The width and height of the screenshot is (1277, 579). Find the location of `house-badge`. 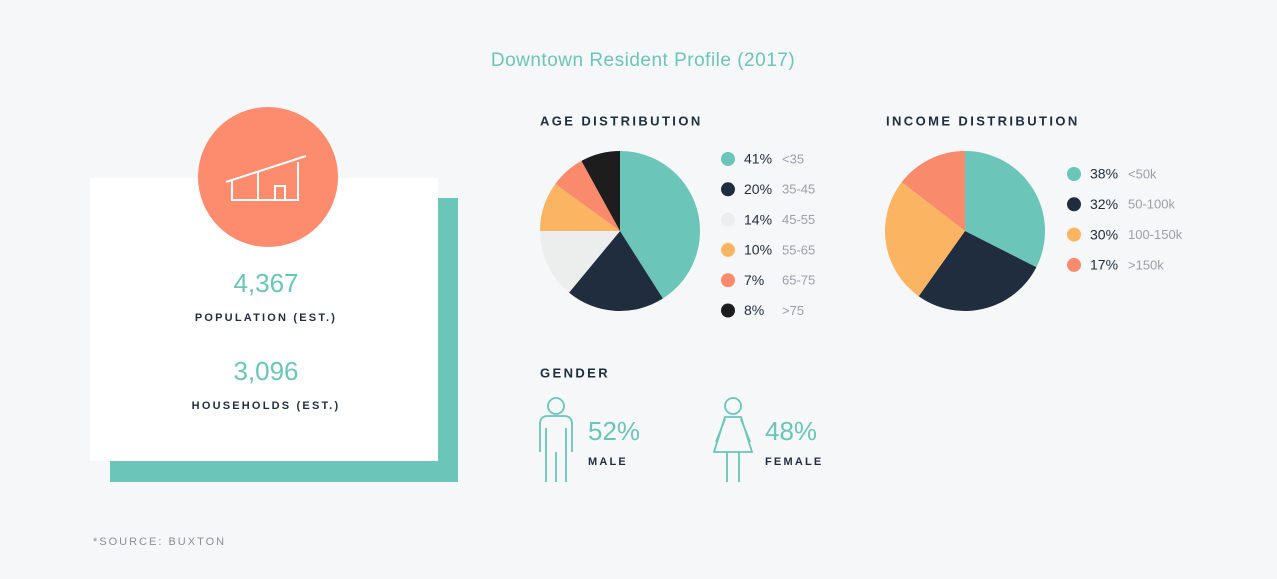

house-badge is located at coordinates (268, 177).